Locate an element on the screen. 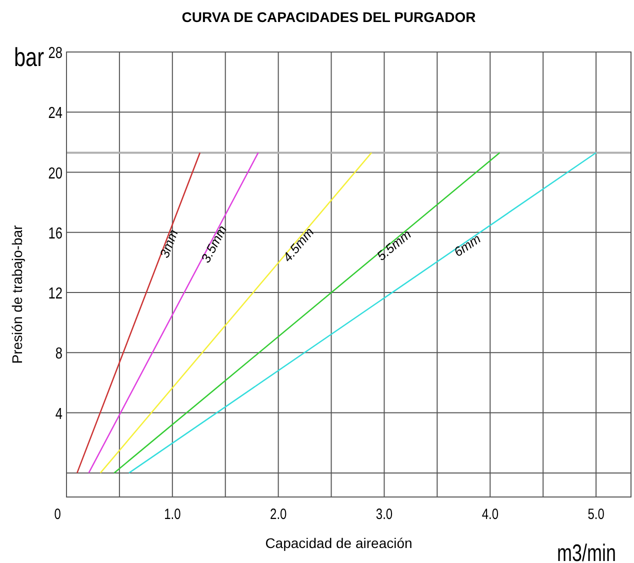 Image resolution: width=634 pixels, height=563 pixels. x-tick-label: 4.0 is located at coordinates (490, 514).